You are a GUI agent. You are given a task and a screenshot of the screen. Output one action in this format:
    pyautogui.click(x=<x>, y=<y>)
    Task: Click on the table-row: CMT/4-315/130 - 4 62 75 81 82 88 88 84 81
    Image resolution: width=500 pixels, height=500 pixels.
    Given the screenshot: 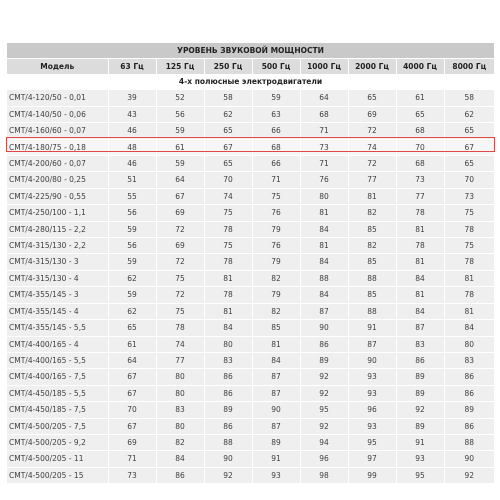 What is the action you would take?
    pyautogui.click(x=251, y=279)
    